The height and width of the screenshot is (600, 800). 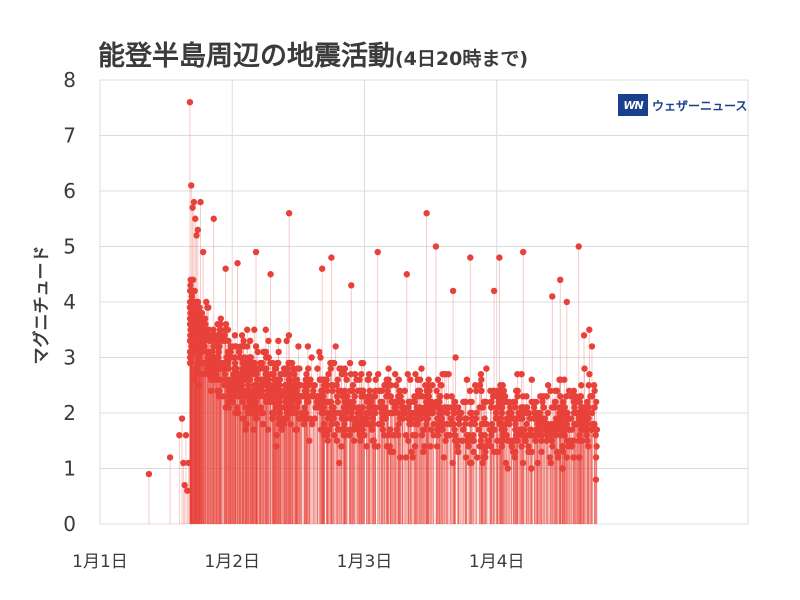 What do you see at coordinates (69, 302) in the screenshot?
I see `y-axis-ticks: 0 1 2 3 4 5 6 7 8` at bounding box center [69, 302].